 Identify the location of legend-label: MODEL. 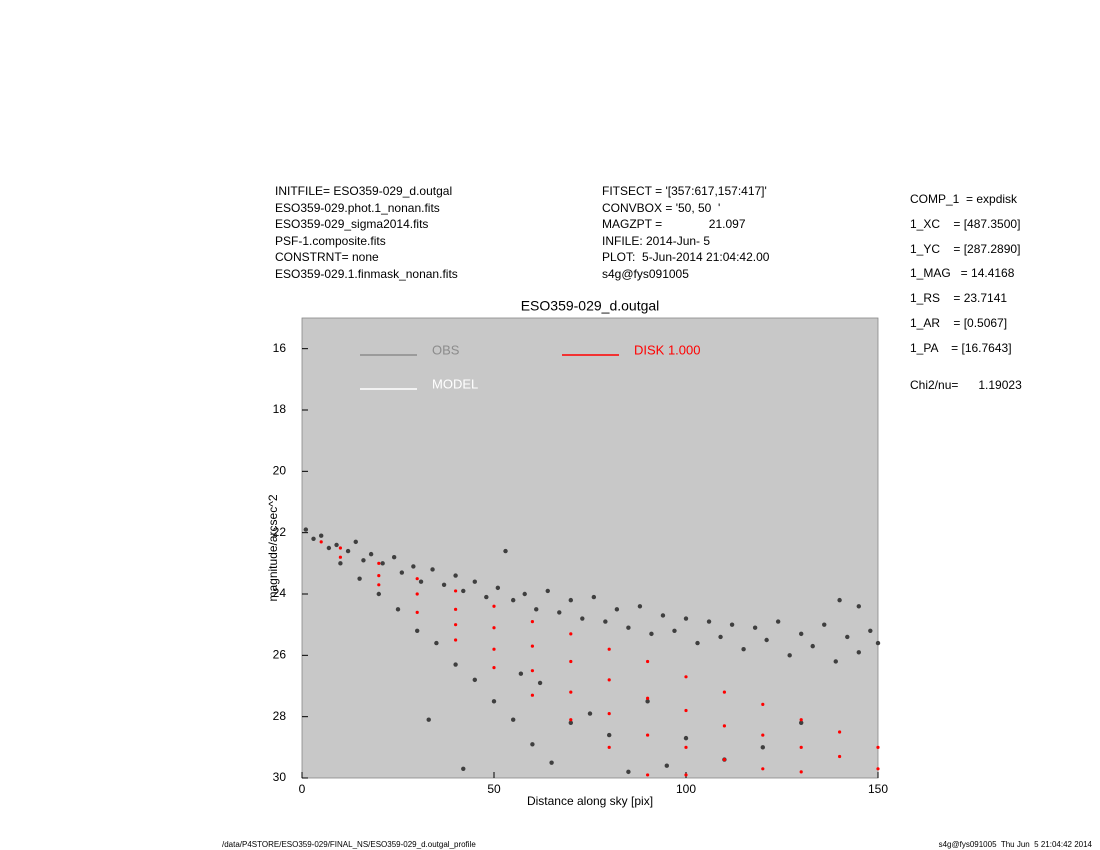
(455, 383).